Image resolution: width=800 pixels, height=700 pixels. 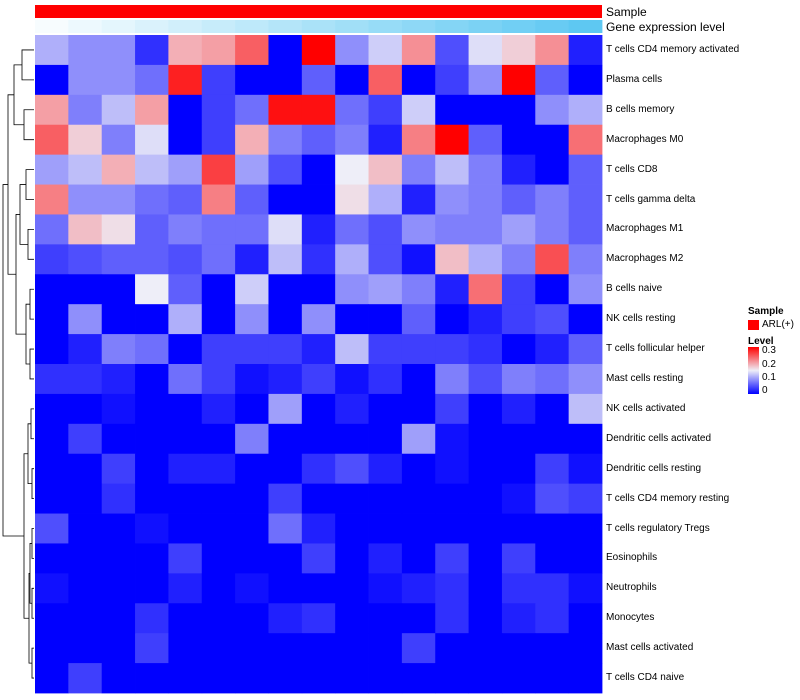 What do you see at coordinates (769, 377) in the screenshot?
I see `legend-tick-0-1: 0.1` at bounding box center [769, 377].